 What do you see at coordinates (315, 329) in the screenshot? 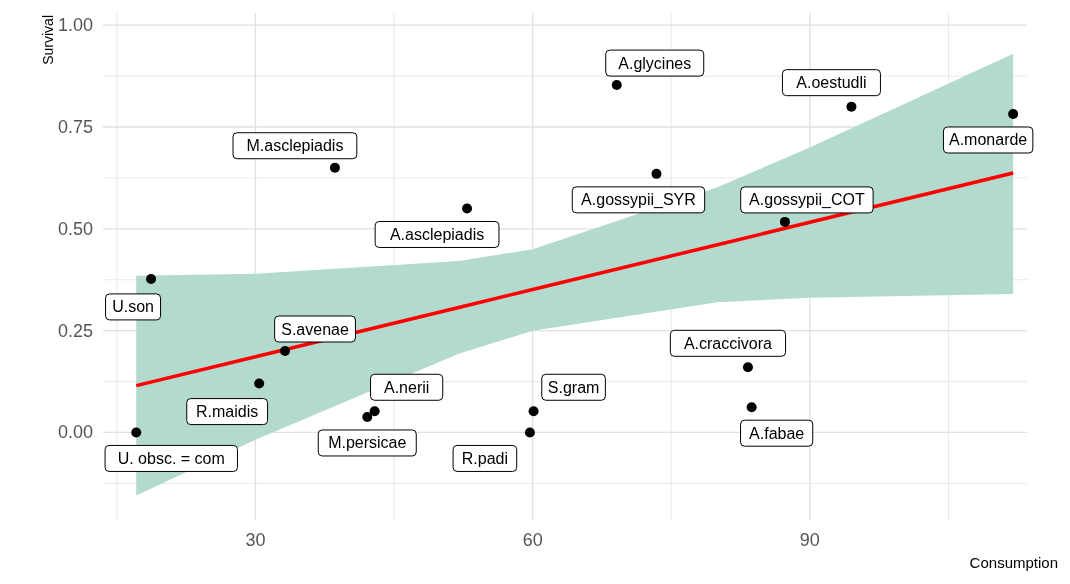
I see `annotation: S.avenae` at bounding box center [315, 329].